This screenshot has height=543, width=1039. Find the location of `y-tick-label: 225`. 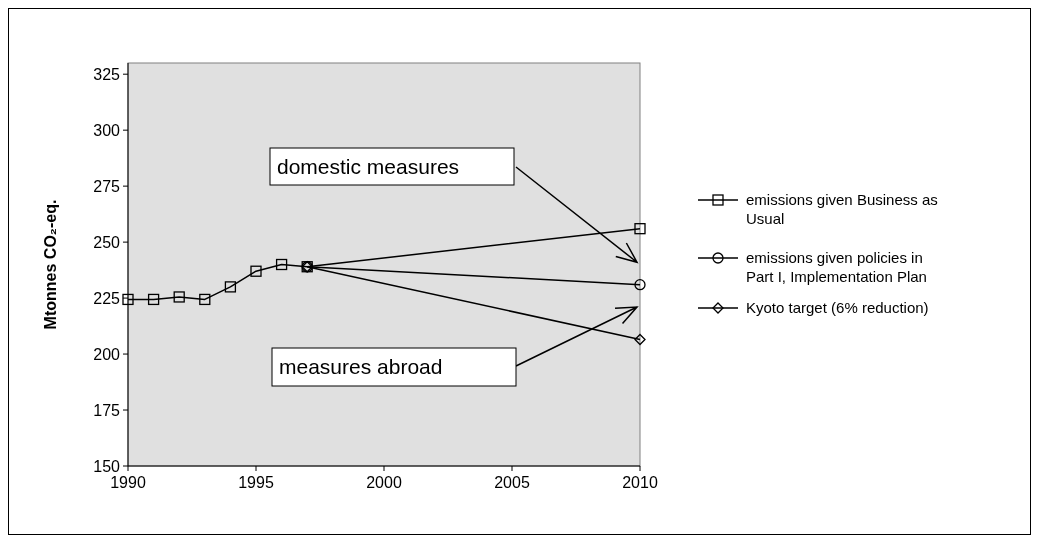

y-tick-label: 225 is located at coordinates (107, 298).